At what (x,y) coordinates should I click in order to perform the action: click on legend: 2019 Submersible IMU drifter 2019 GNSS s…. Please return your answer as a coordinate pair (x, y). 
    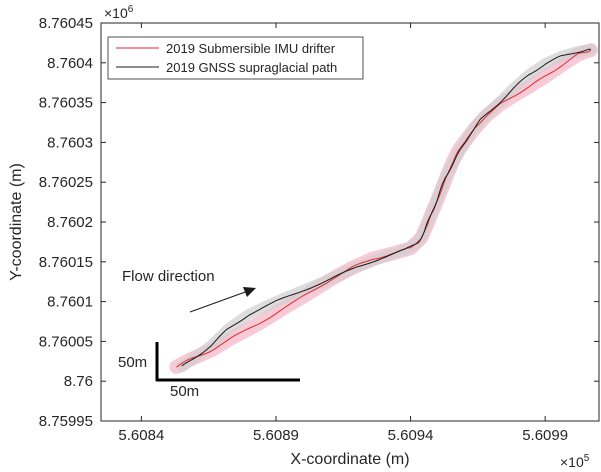
    Looking at the image, I should click on (235, 58).